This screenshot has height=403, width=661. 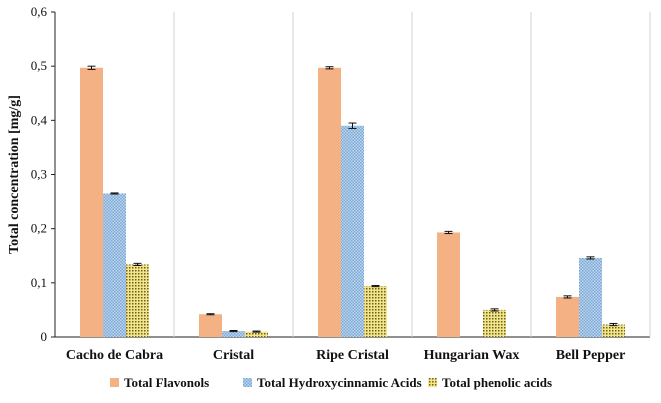 What do you see at coordinates (339, 382) in the screenshot?
I see `legend-label: Total Hydroxycinnamic Acids` at bounding box center [339, 382].